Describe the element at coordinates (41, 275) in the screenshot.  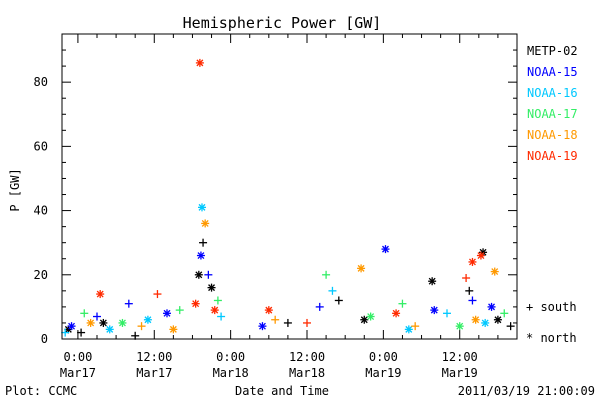
I see `y-tick-label: 20` at that location.